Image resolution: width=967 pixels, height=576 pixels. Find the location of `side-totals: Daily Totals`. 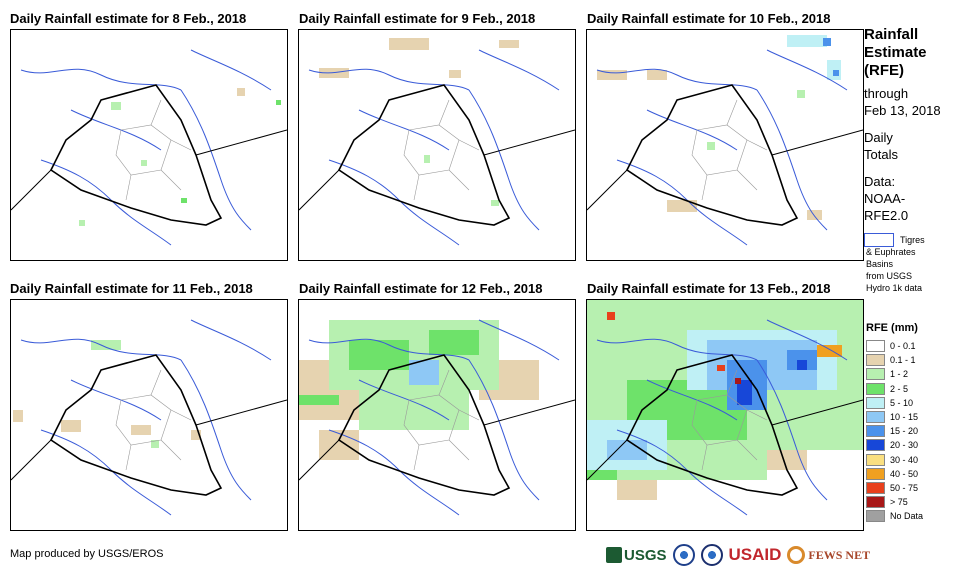

side-totals: Daily Totals is located at coordinates (881, 146).